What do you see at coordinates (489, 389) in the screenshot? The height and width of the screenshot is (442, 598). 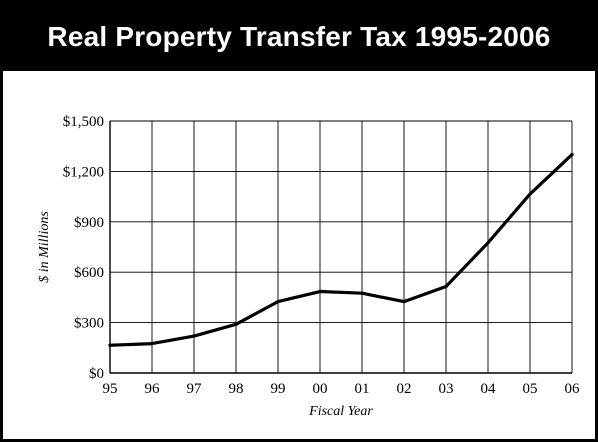 I see `x-tick-label: 04` at bounding box center [489, 389].